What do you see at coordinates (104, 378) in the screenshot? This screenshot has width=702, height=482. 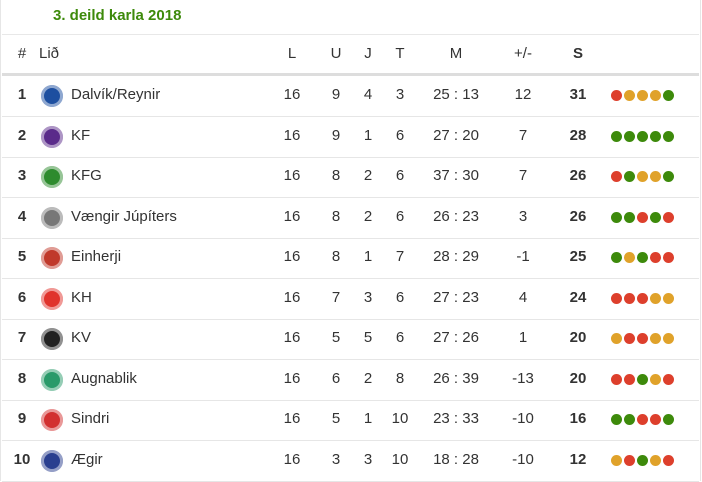 I see `team-name: Augnablik` at bounding box center [104, 378].